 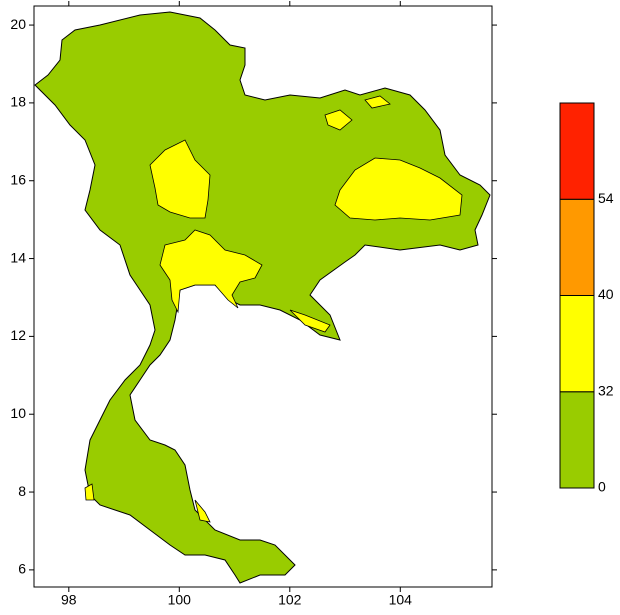 I want to click on y-tick-label: 20, so click(x=18, y=24).